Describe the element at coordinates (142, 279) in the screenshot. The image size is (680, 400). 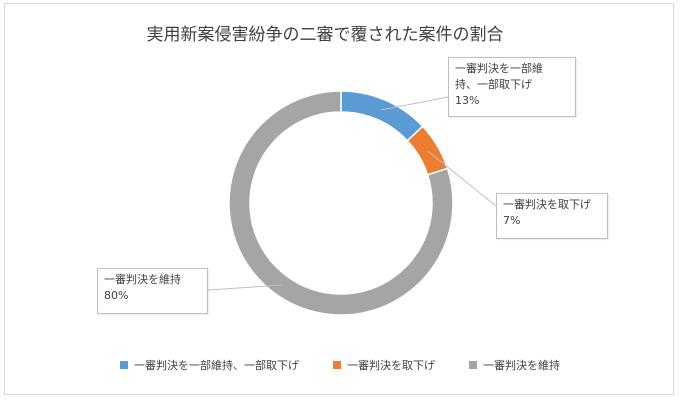
I see `data-label-name: 一審判決を維持` at that location.